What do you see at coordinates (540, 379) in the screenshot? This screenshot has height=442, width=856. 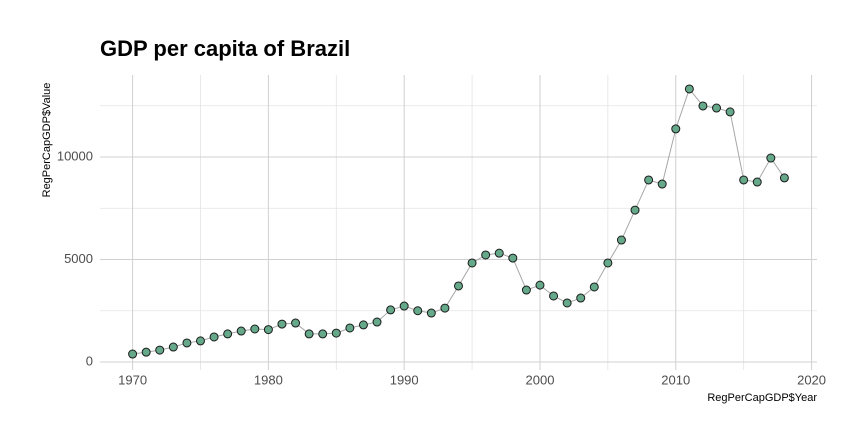 I see `x-tick-label: 2000` at bounding box center [540, 379].